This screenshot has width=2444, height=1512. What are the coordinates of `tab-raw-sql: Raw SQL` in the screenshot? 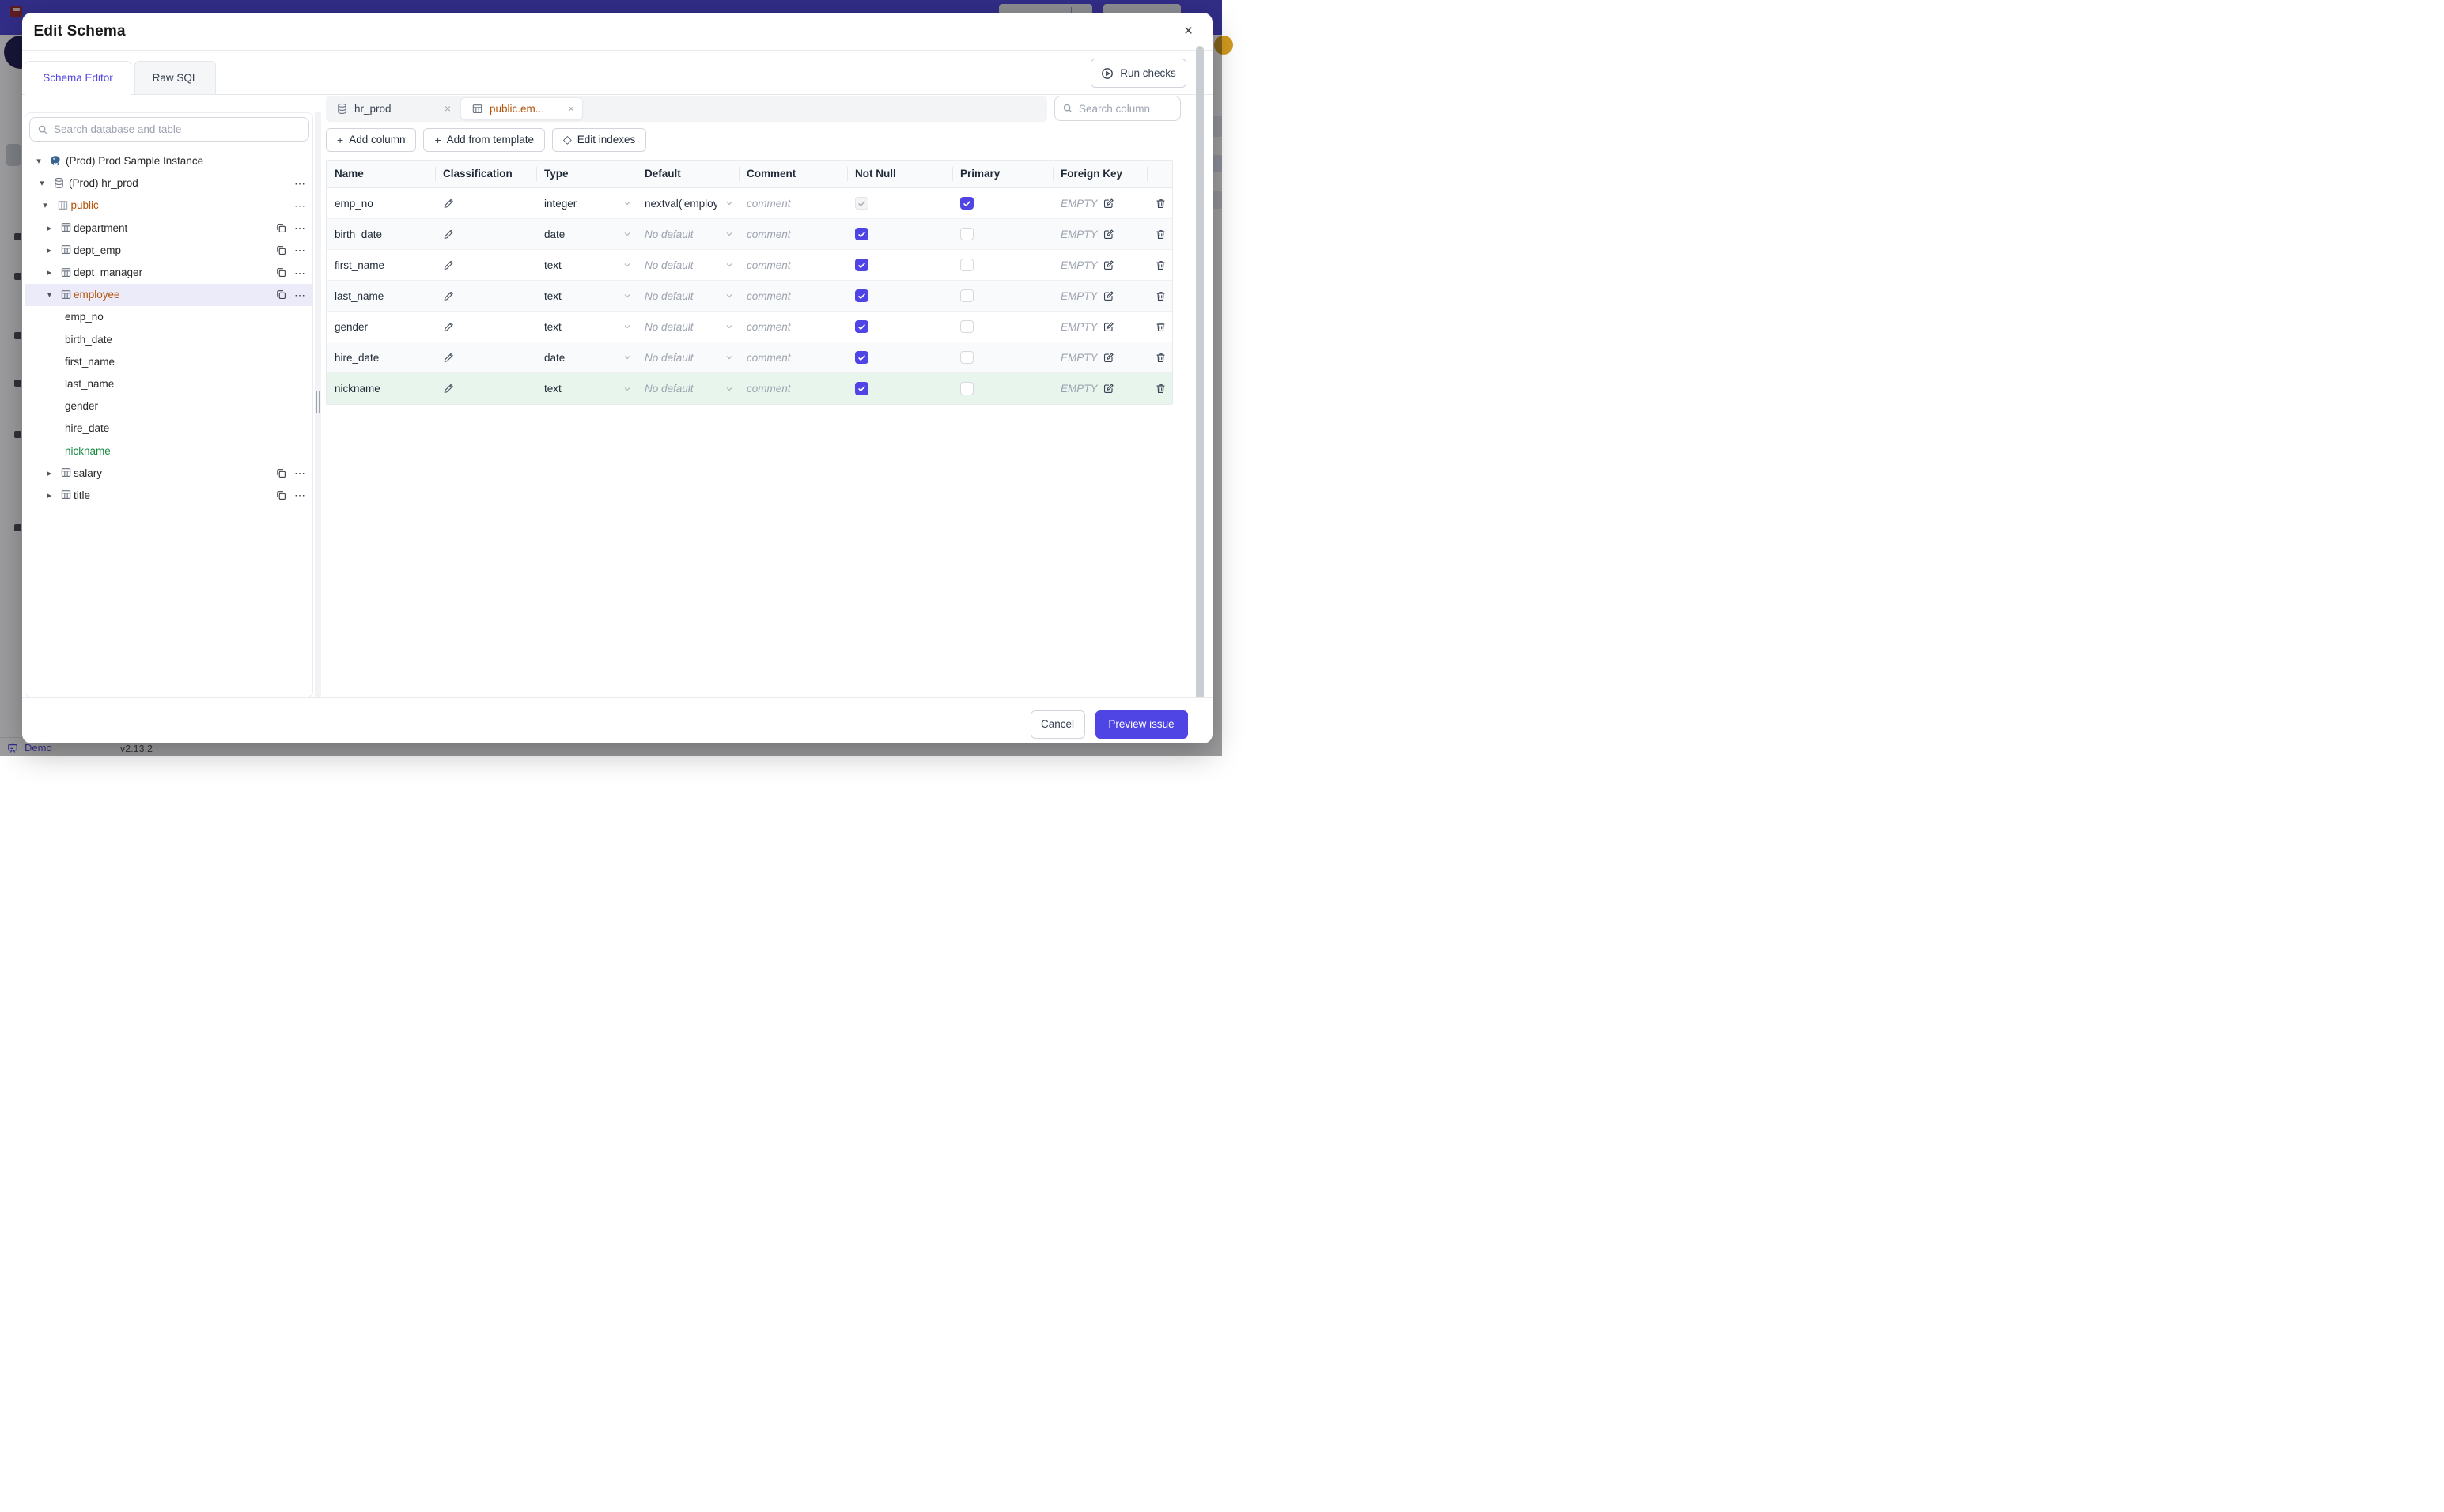 It's located at (175, 78).